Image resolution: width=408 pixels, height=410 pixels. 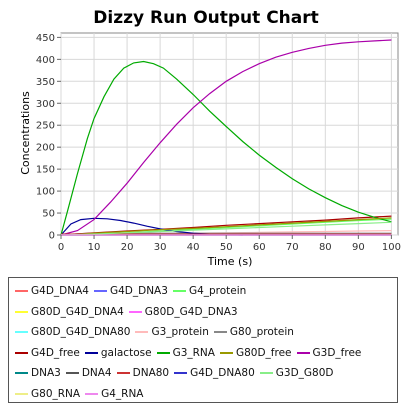 I want to click on legend-item-g80-rna: G80_RNA, so click(x=47, y=394).